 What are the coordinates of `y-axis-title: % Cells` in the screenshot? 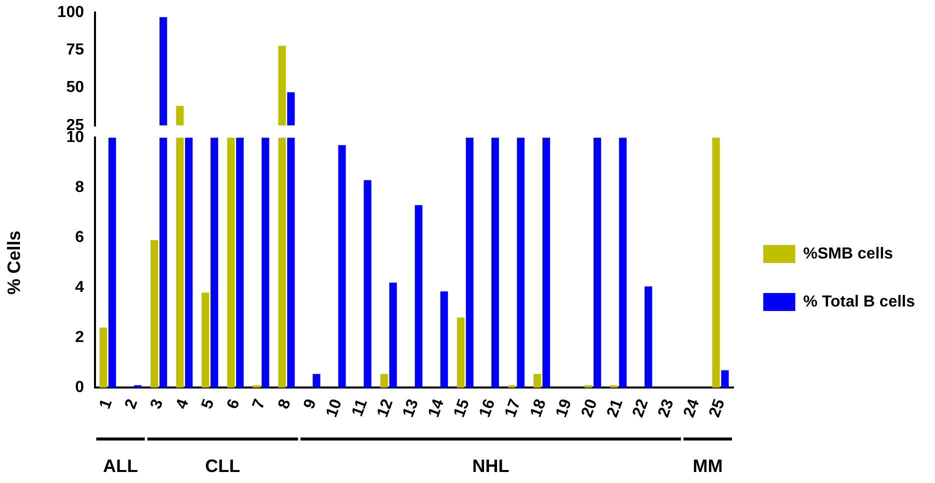 It's located at (14, 262).